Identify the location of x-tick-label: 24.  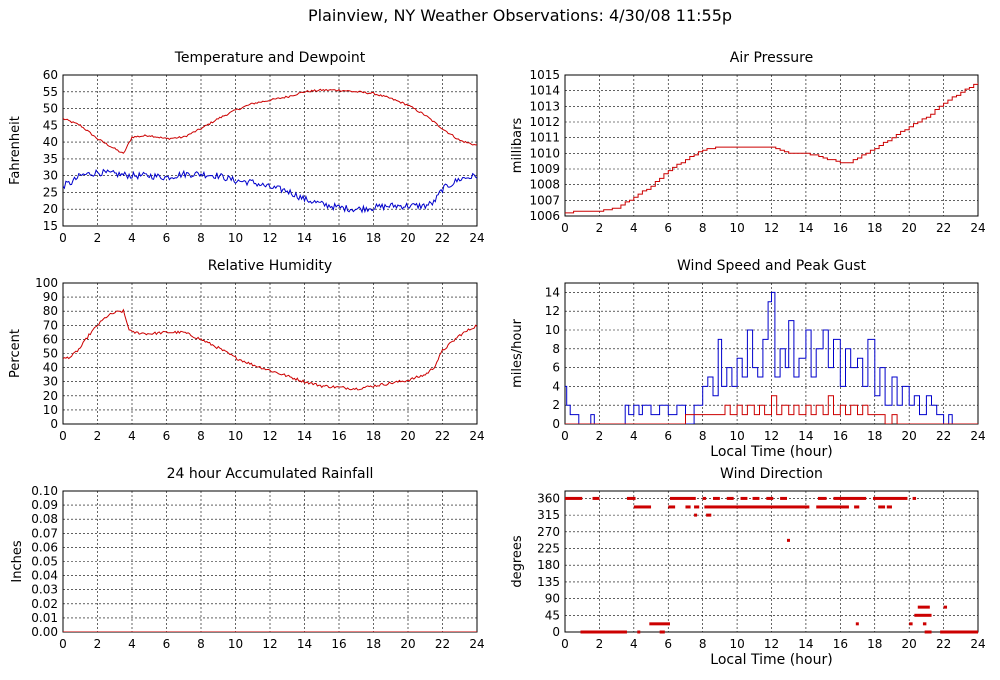
(977, 644).